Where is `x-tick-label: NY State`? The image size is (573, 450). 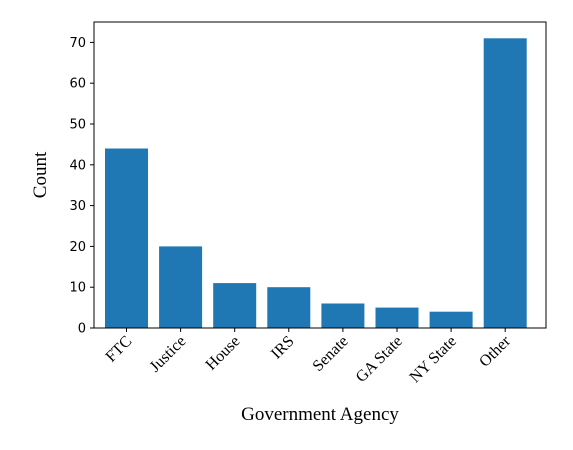 x-tick-label: NY State is located at coordinates (433, 359).